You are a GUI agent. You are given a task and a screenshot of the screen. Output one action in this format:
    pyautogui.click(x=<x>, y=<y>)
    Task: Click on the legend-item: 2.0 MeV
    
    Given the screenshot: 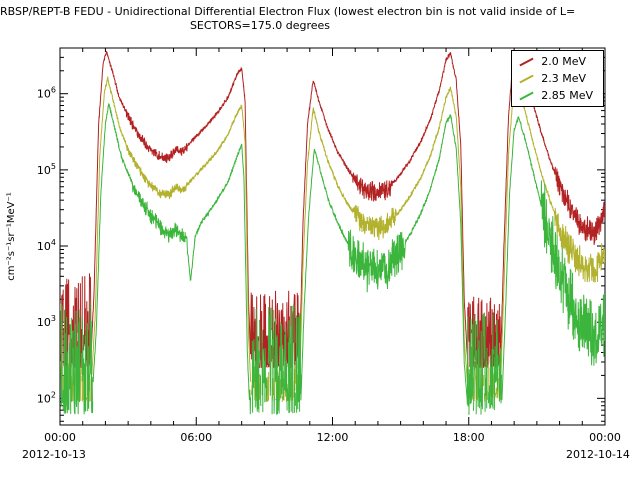 What is the action you would take?
    pyautogui.click(x=556, y=61)
    